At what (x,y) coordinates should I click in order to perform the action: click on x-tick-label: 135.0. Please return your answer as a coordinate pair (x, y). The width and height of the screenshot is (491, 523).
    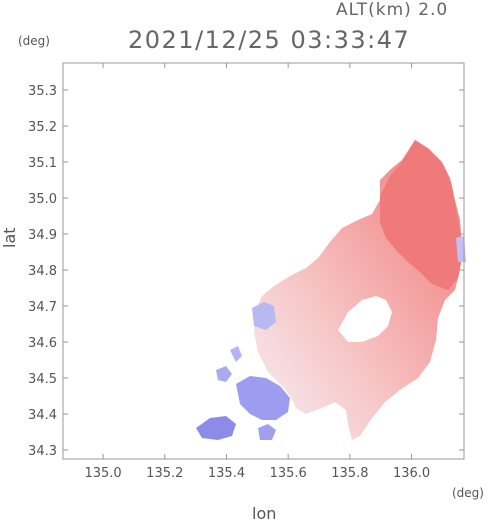
    Looking at the image, I should click on (102, 473).